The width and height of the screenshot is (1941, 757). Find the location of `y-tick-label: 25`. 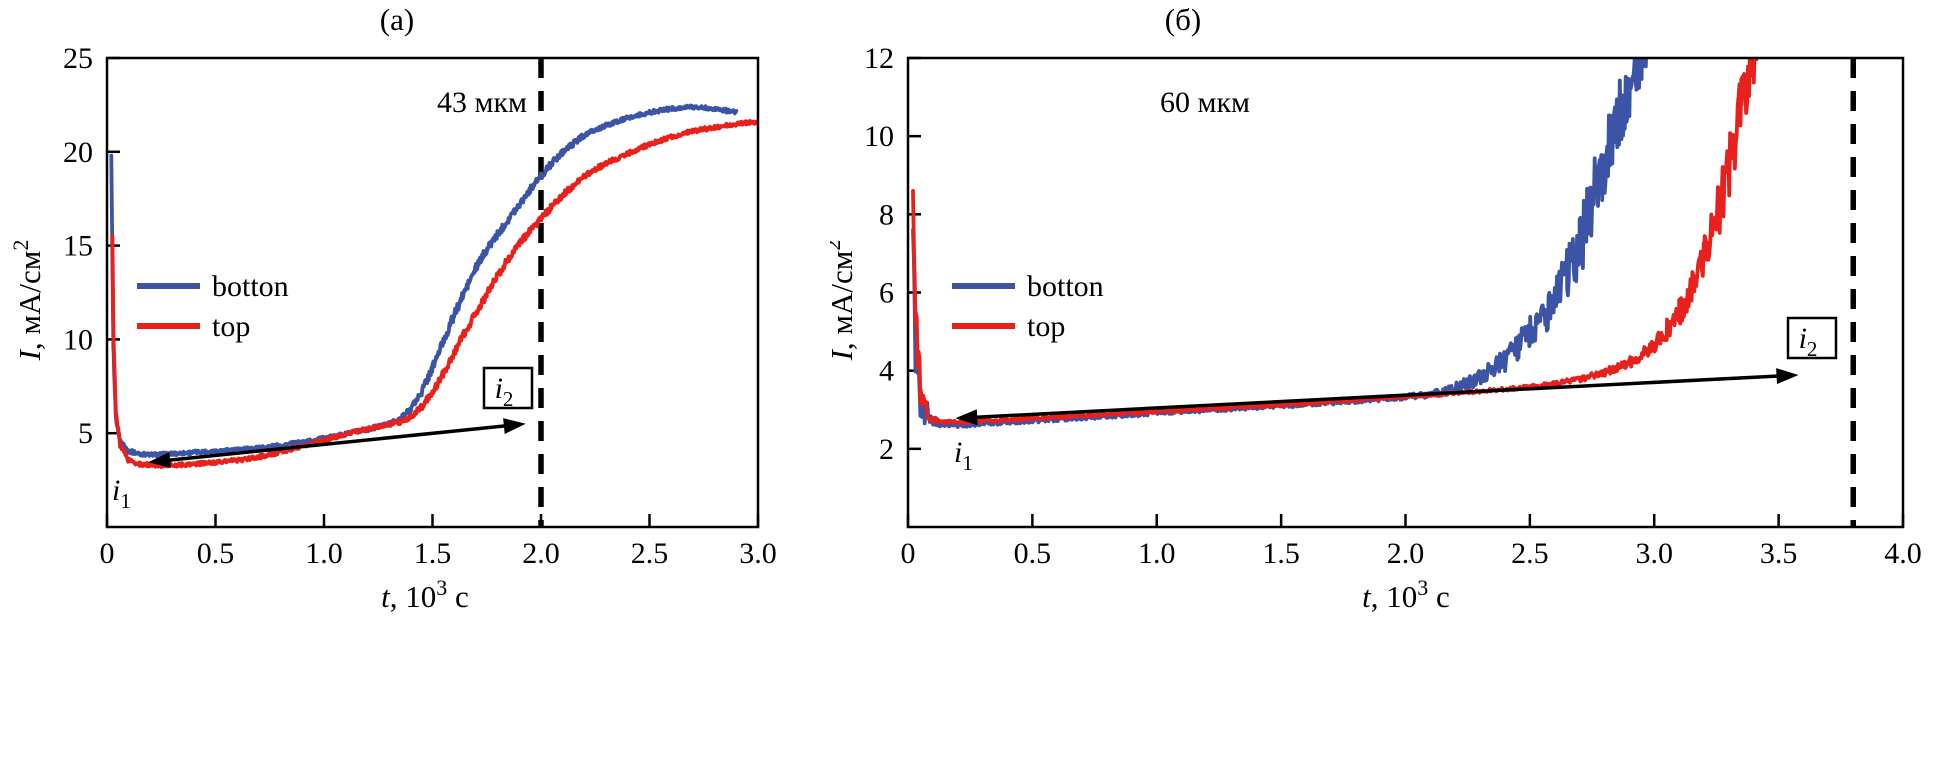

y-tick-label: 25 is located at coordinates (78, 58).